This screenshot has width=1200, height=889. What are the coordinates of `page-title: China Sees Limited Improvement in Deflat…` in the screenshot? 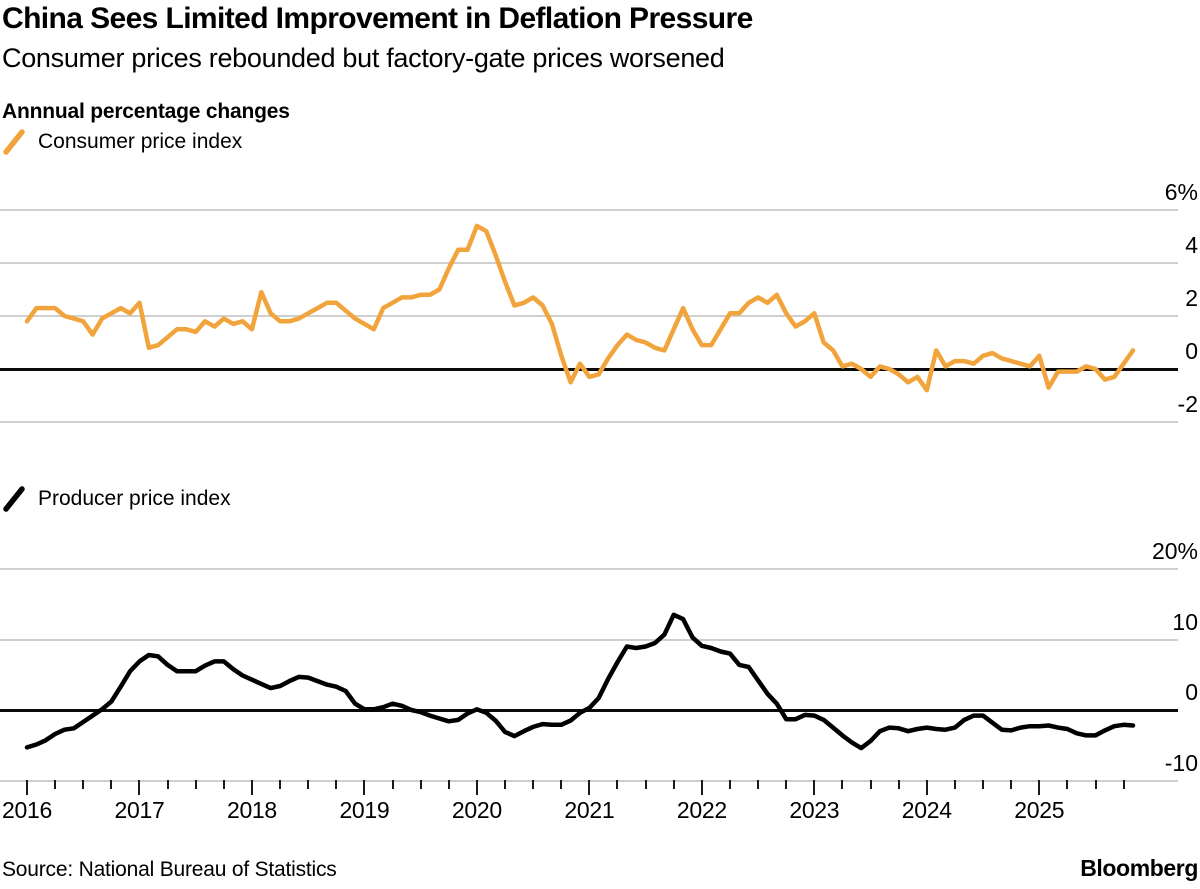 It's located at (377, 18).